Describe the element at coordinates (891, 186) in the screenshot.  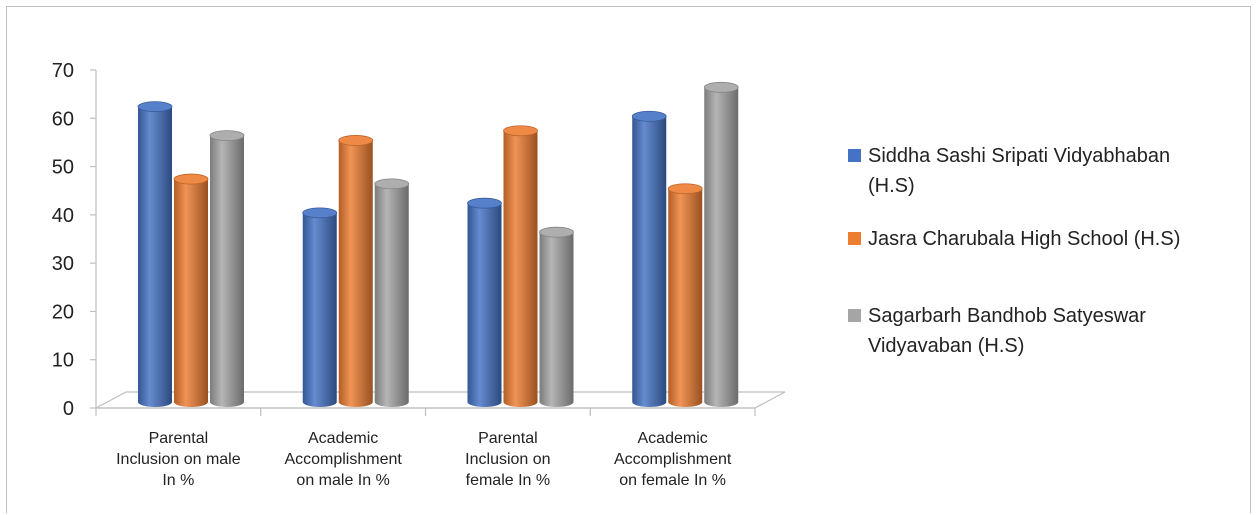
I see `legend-label: (H.S)` at that location.